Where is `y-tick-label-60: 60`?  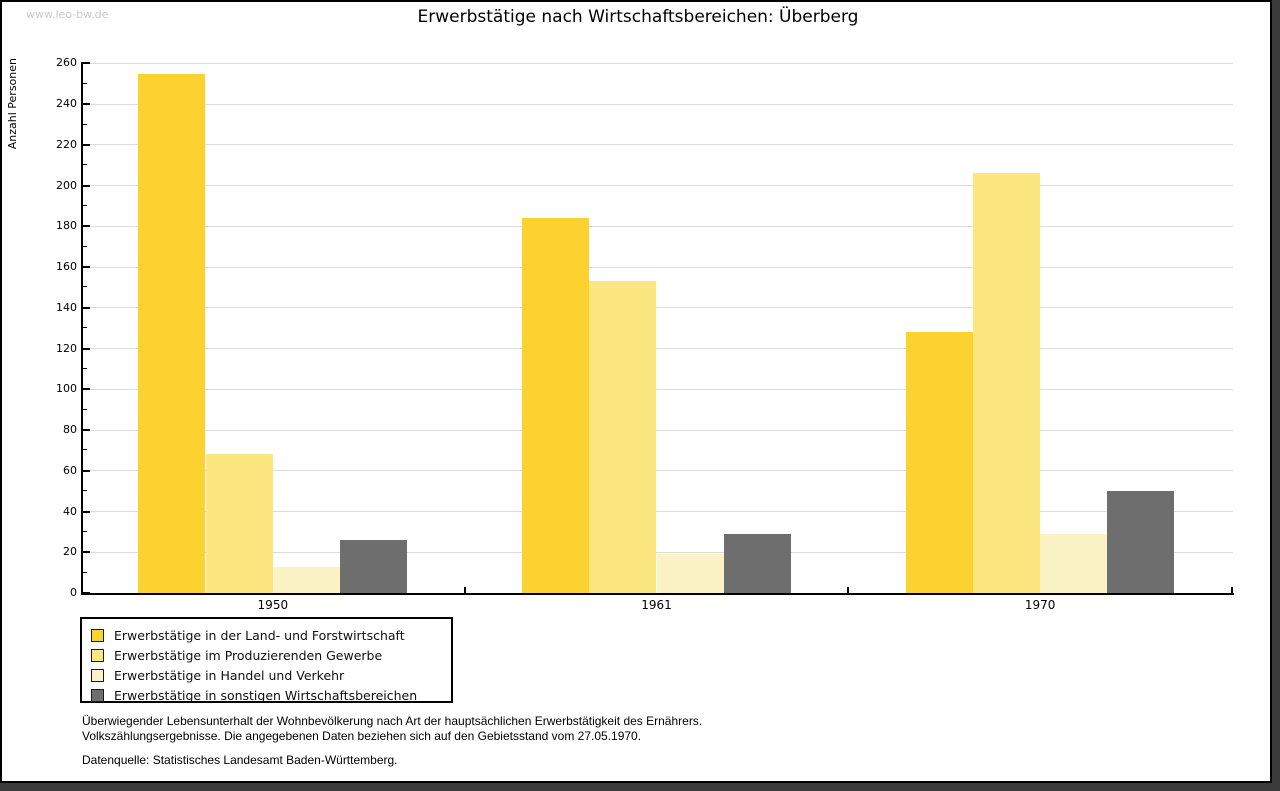 y-tick-label-60: 60 is located at coordinates (70, 470).